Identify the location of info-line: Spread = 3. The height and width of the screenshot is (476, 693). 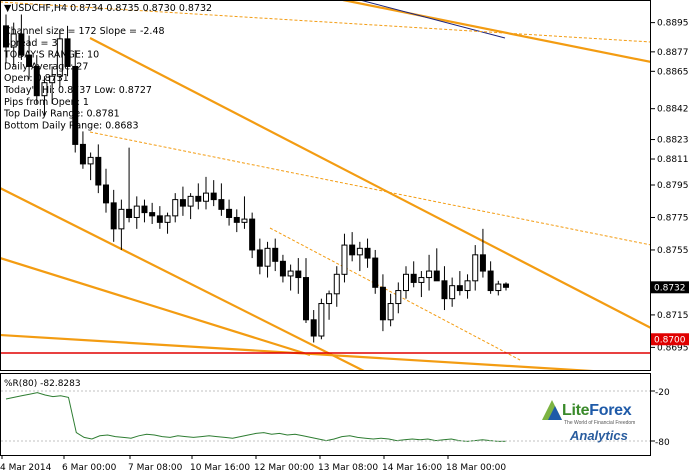
(31, 43).